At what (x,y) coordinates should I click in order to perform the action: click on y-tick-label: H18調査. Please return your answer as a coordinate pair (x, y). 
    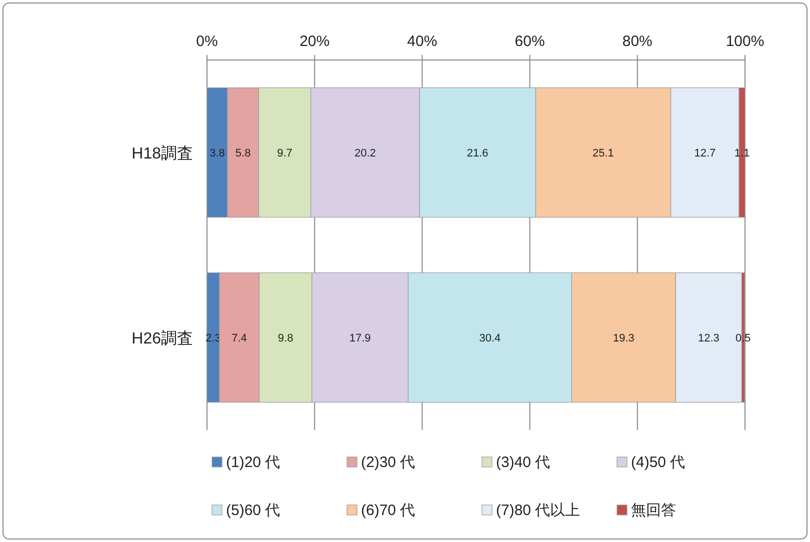
    Looking at the image, I should click on (162, 153).